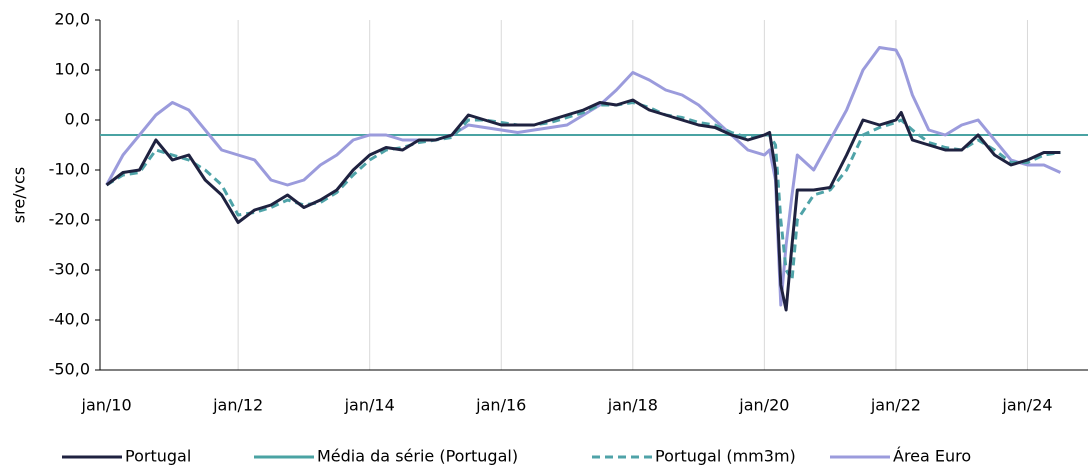 The image size is (1088, 468). What do you see at coordinates (417, 456) in the screenshot?
I see `legend-label: Média da série (Portugal)` at bounding box center [417, 456].